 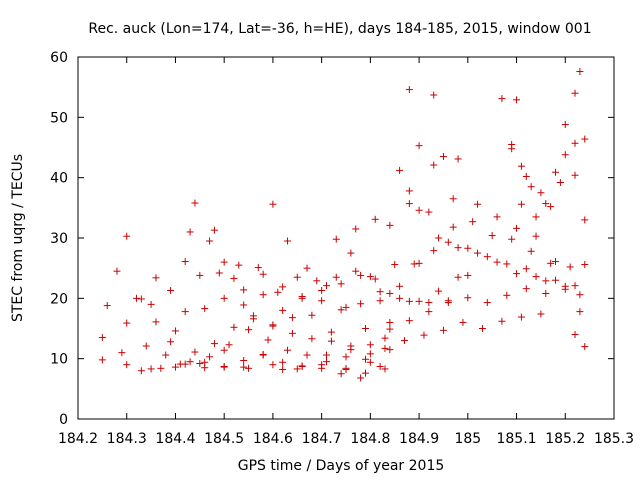 I want to click on x-tick-label: 184.6, so click(x=273, y=439).